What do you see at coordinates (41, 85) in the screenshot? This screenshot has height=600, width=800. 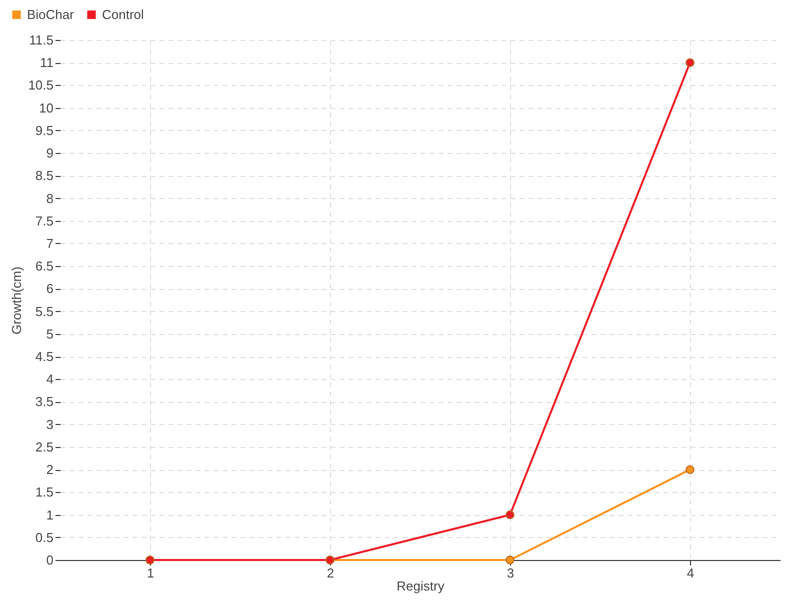 I see `y-tick-label: 10.5` at bounding box center [41, 85].